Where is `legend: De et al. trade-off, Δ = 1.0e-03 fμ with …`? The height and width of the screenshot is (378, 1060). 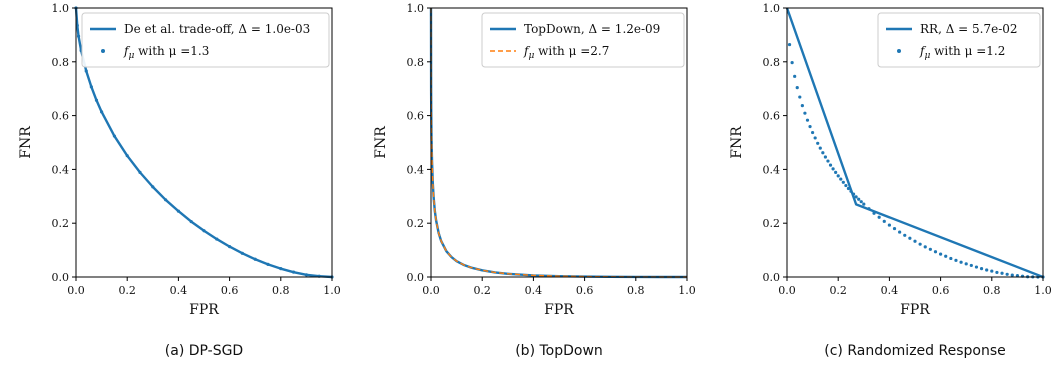 legend: De et al. trade-off, Δ = 1.0e-03 fμ with … is located at coordinates (205, 40).